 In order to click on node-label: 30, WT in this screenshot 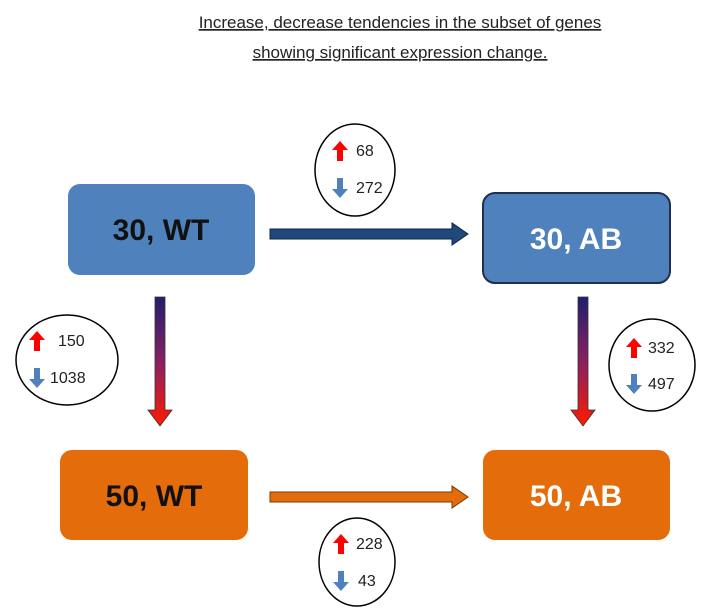, I will do `click(161, 230)`.